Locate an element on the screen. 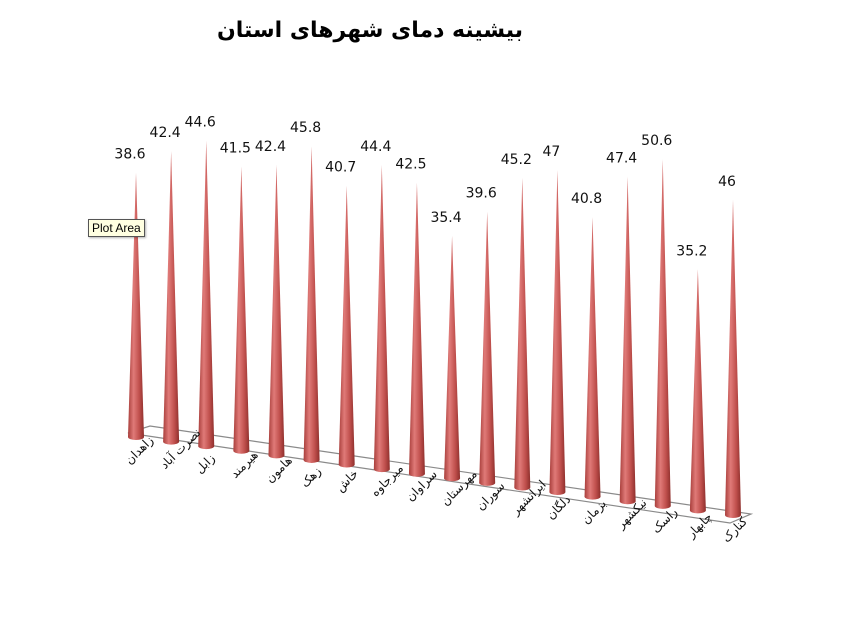 Image resolution: width=849 pixels, height=628 pixels. data-label: 44.6 is located at coordinates (200, 123).